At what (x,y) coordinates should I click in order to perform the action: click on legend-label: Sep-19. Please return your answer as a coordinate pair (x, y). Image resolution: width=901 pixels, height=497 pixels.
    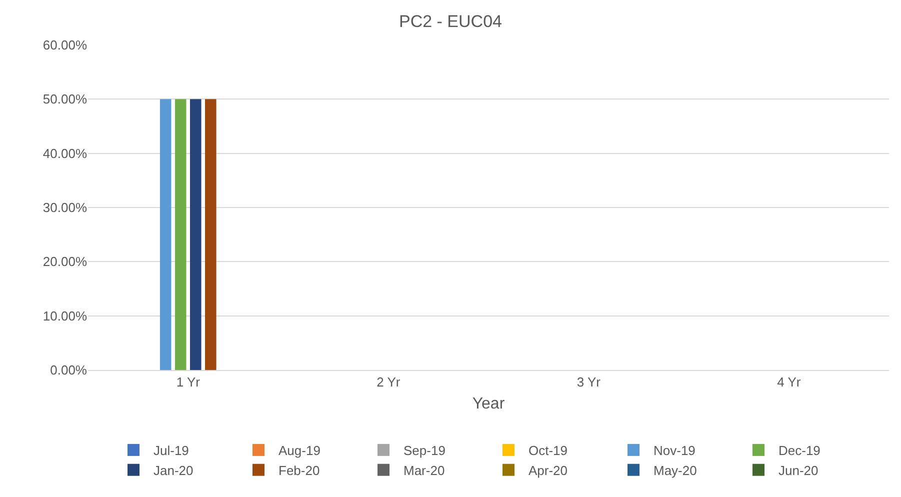
    Looking at the image, I should click on (425, 450).